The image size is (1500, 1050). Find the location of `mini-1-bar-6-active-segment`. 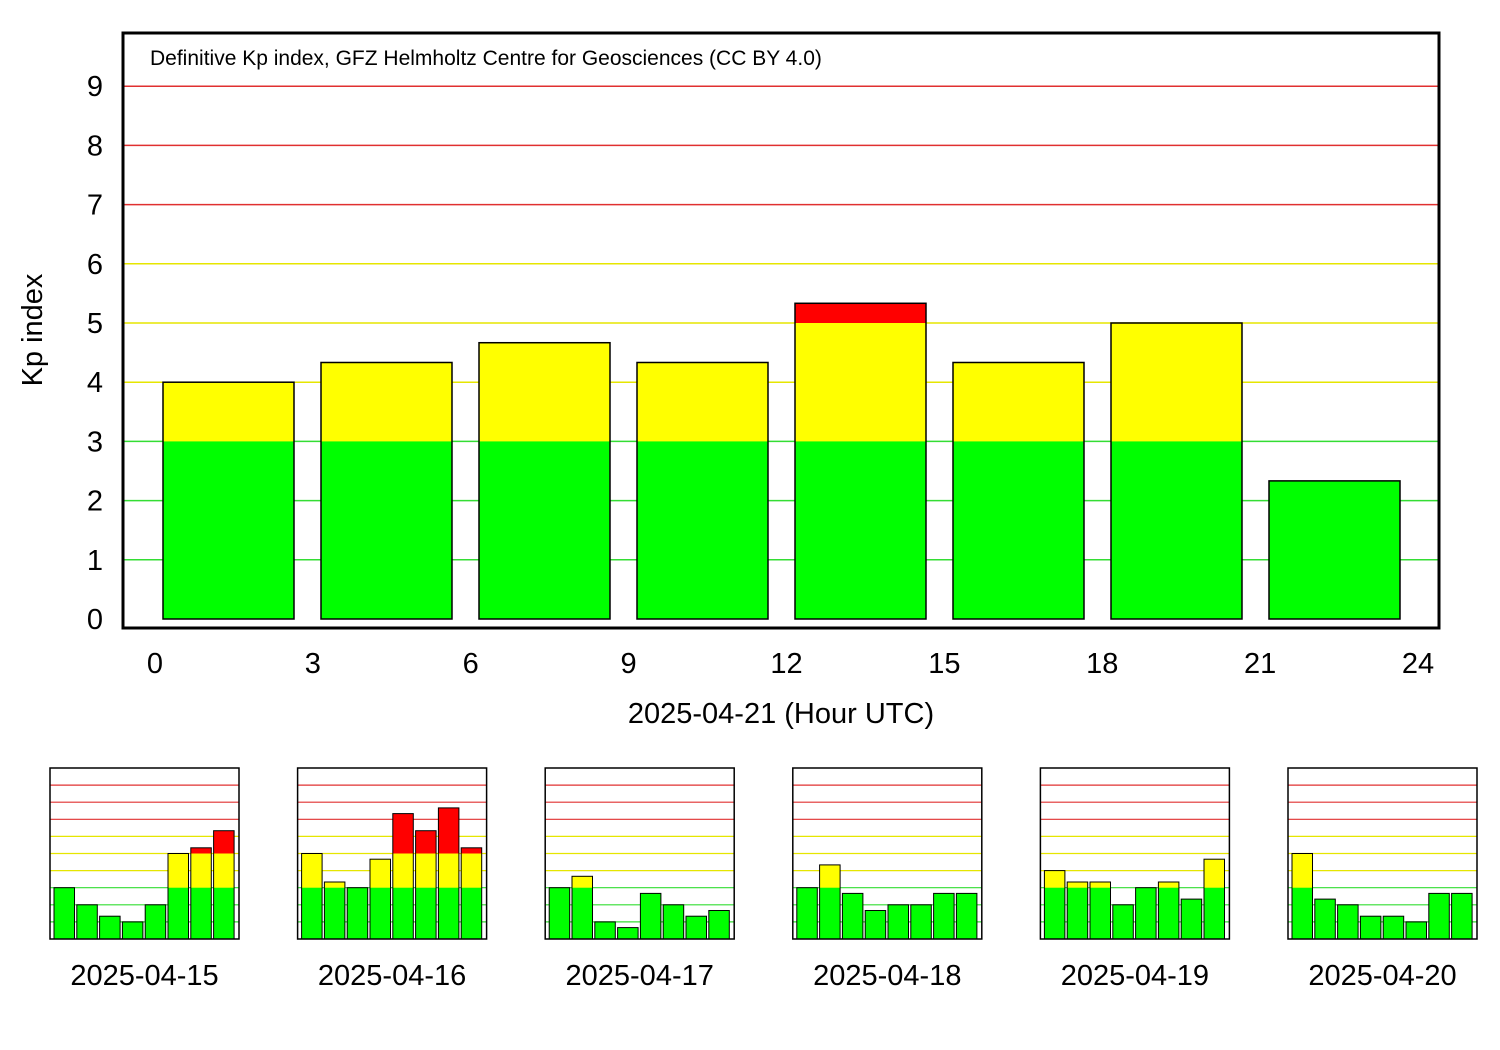

mini-1-bar-6-active-segment is located at coordinates (201, 870).